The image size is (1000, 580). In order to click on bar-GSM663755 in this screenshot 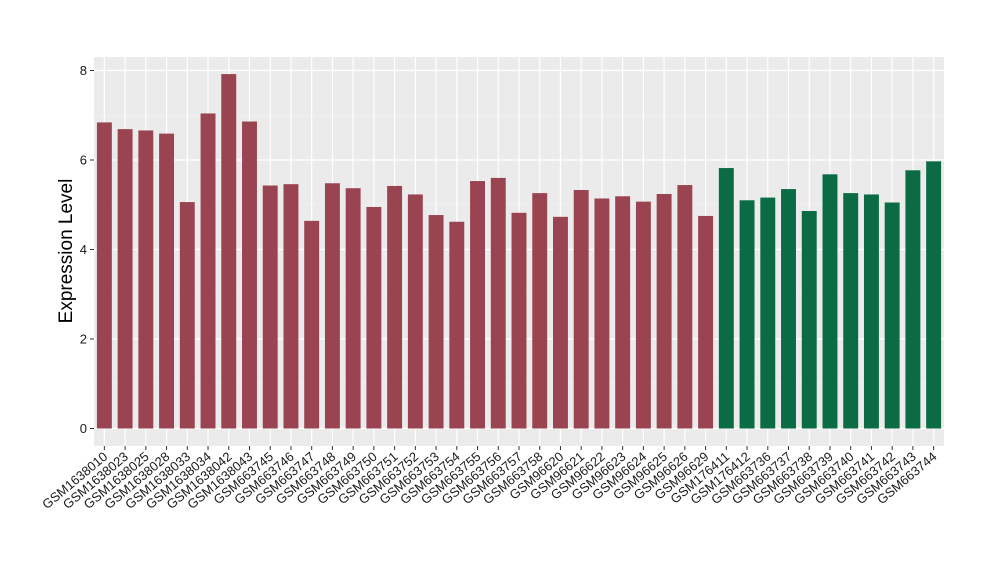, I will do `click(477, 305)`.